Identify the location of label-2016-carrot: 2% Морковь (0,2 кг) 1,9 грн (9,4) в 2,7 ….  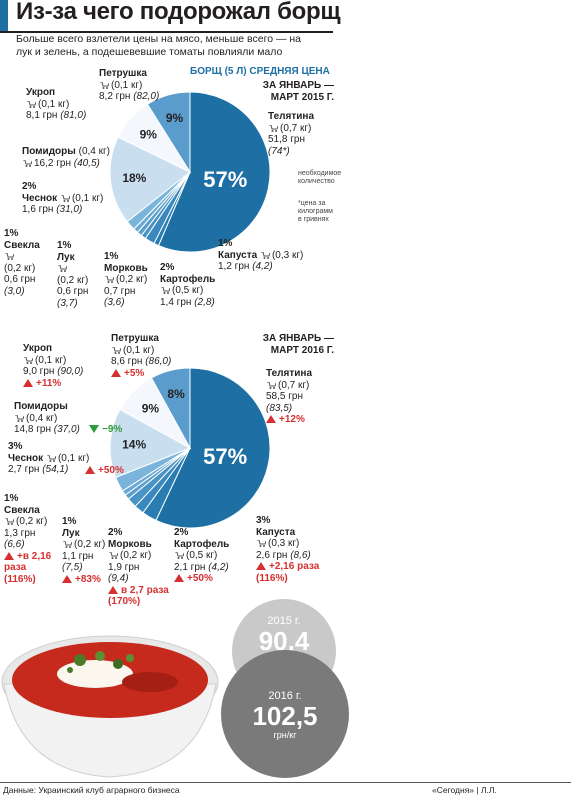
(138, 567).